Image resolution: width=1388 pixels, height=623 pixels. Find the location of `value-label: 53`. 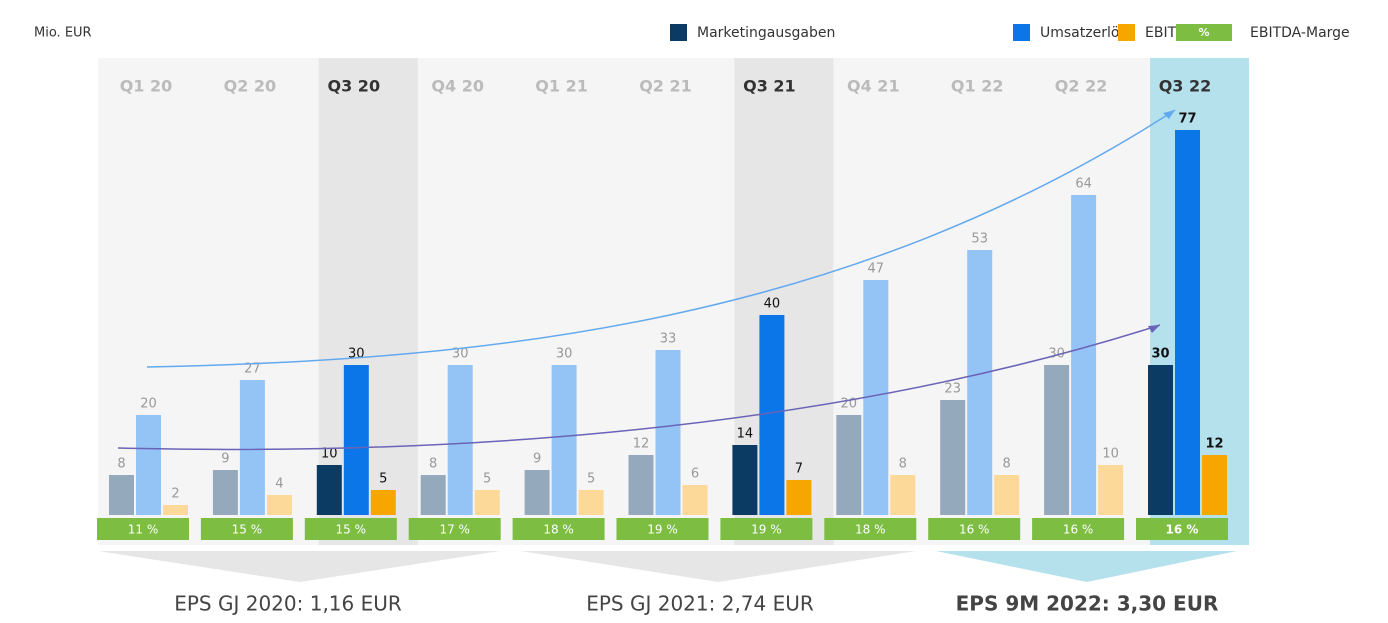

value-label: 53 is located at coordinates (979, 239).